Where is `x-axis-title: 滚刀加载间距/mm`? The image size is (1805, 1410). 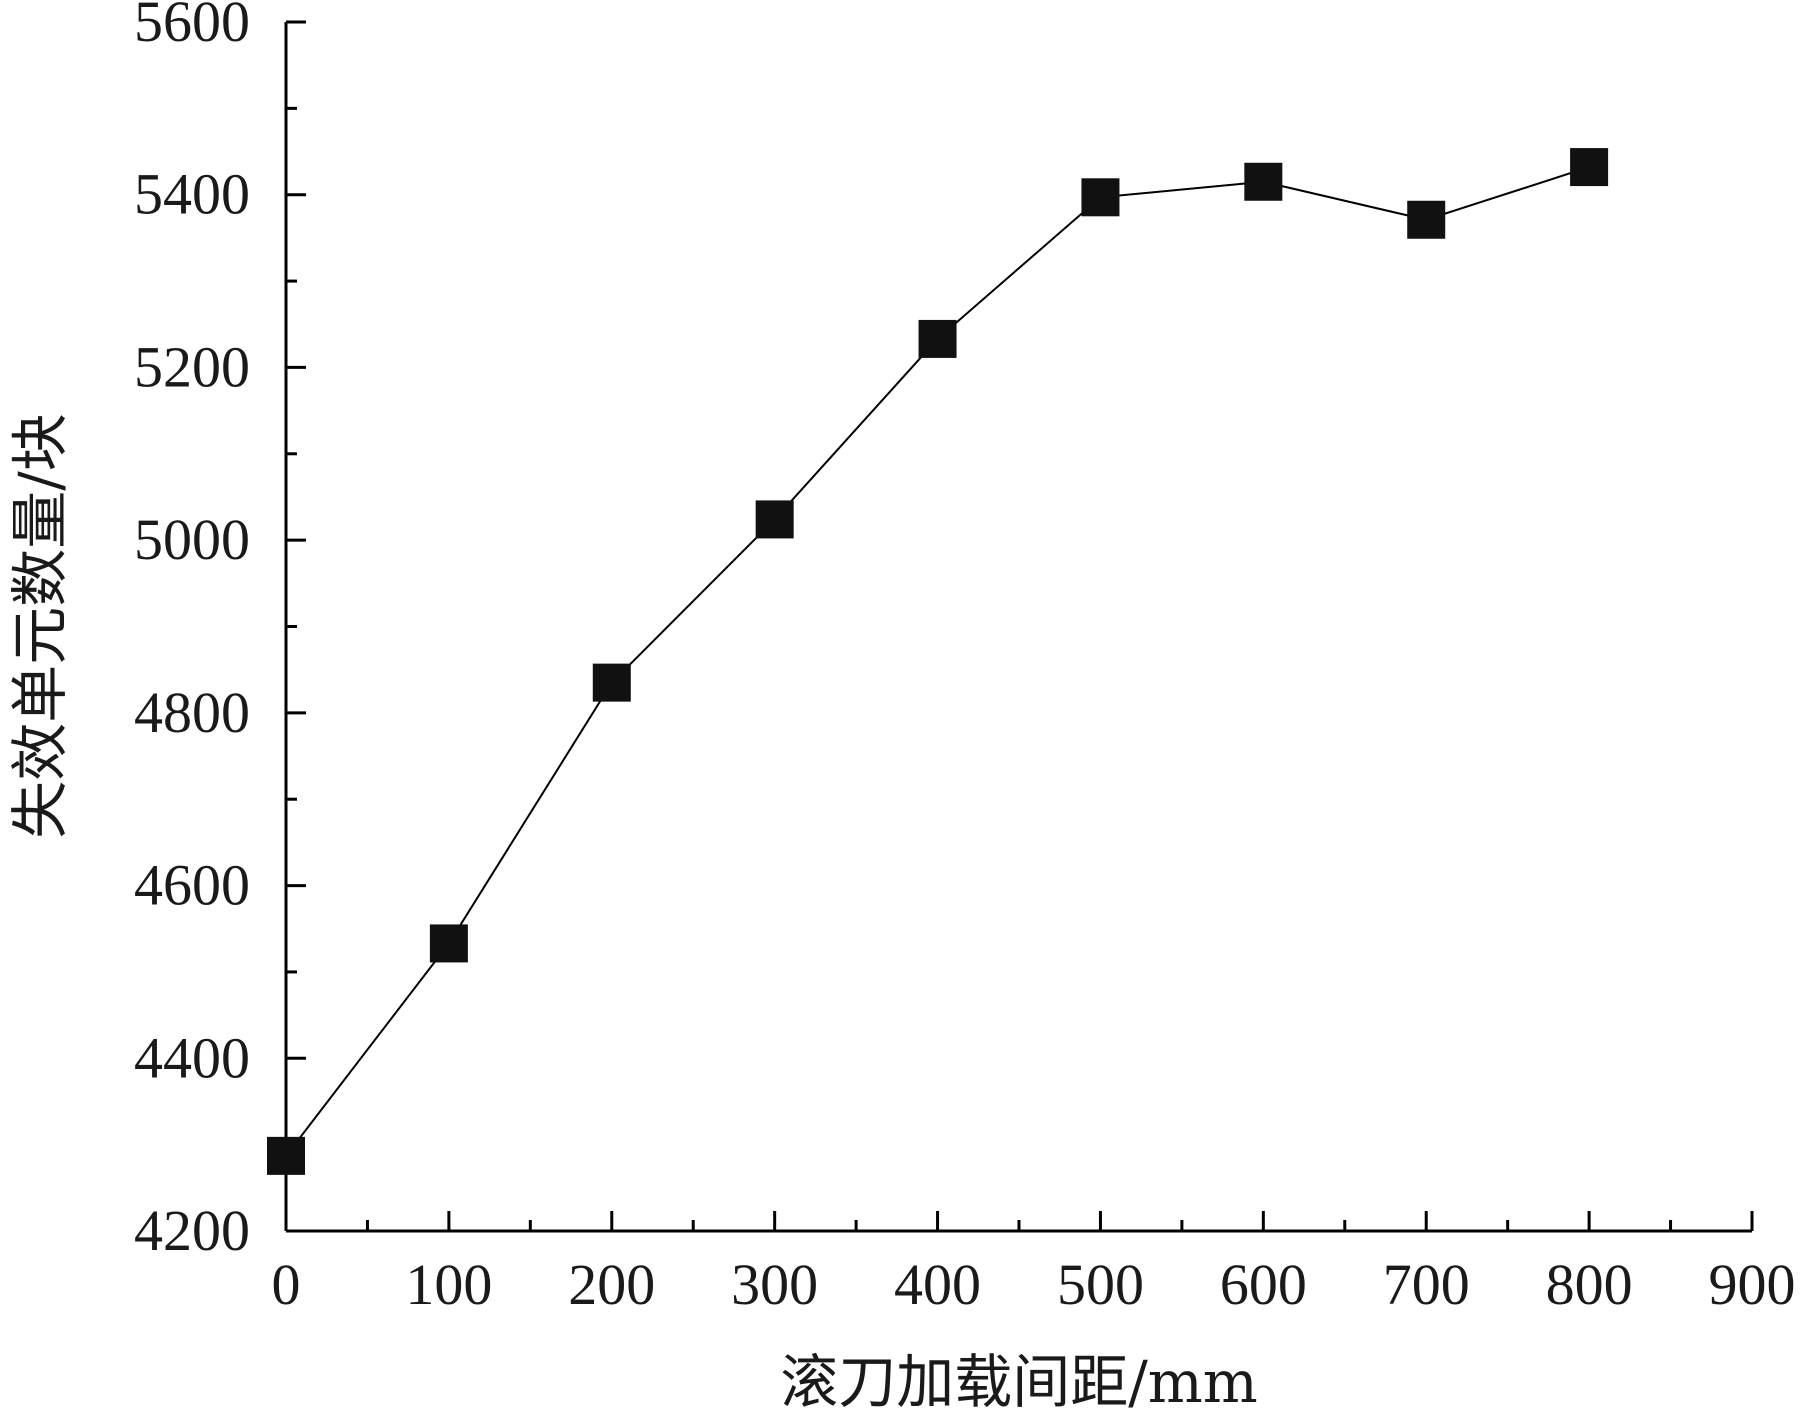 x-axis-title: 滚刀加载间距/mm is located at coordinates (1019, 1379).